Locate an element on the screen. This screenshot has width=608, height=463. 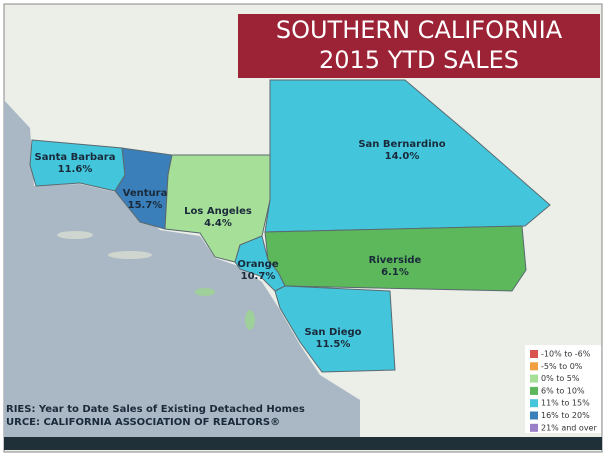
county-value: 14.0% is located at coordinates (402, 156).